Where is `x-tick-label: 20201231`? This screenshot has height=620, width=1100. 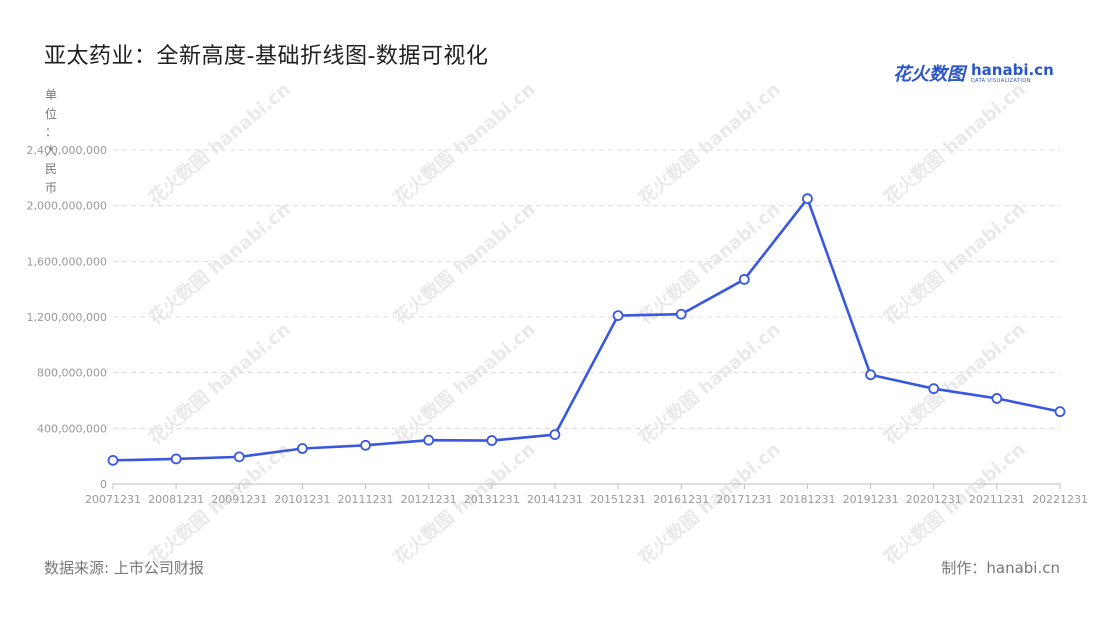 x-tick-label: 20201231 is located at coordinates (934, 499).